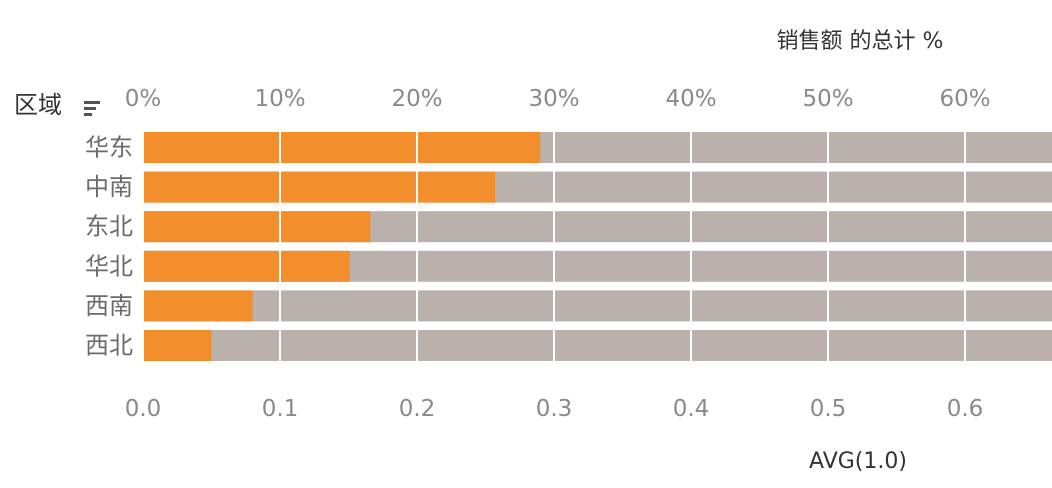 This screenshot has width=1052, height=488. What do you see at coordinates (858, 461) in the screenshot?
I see `bottom-axis-title: AVG(1.0)` at bounding box center [858, 461].